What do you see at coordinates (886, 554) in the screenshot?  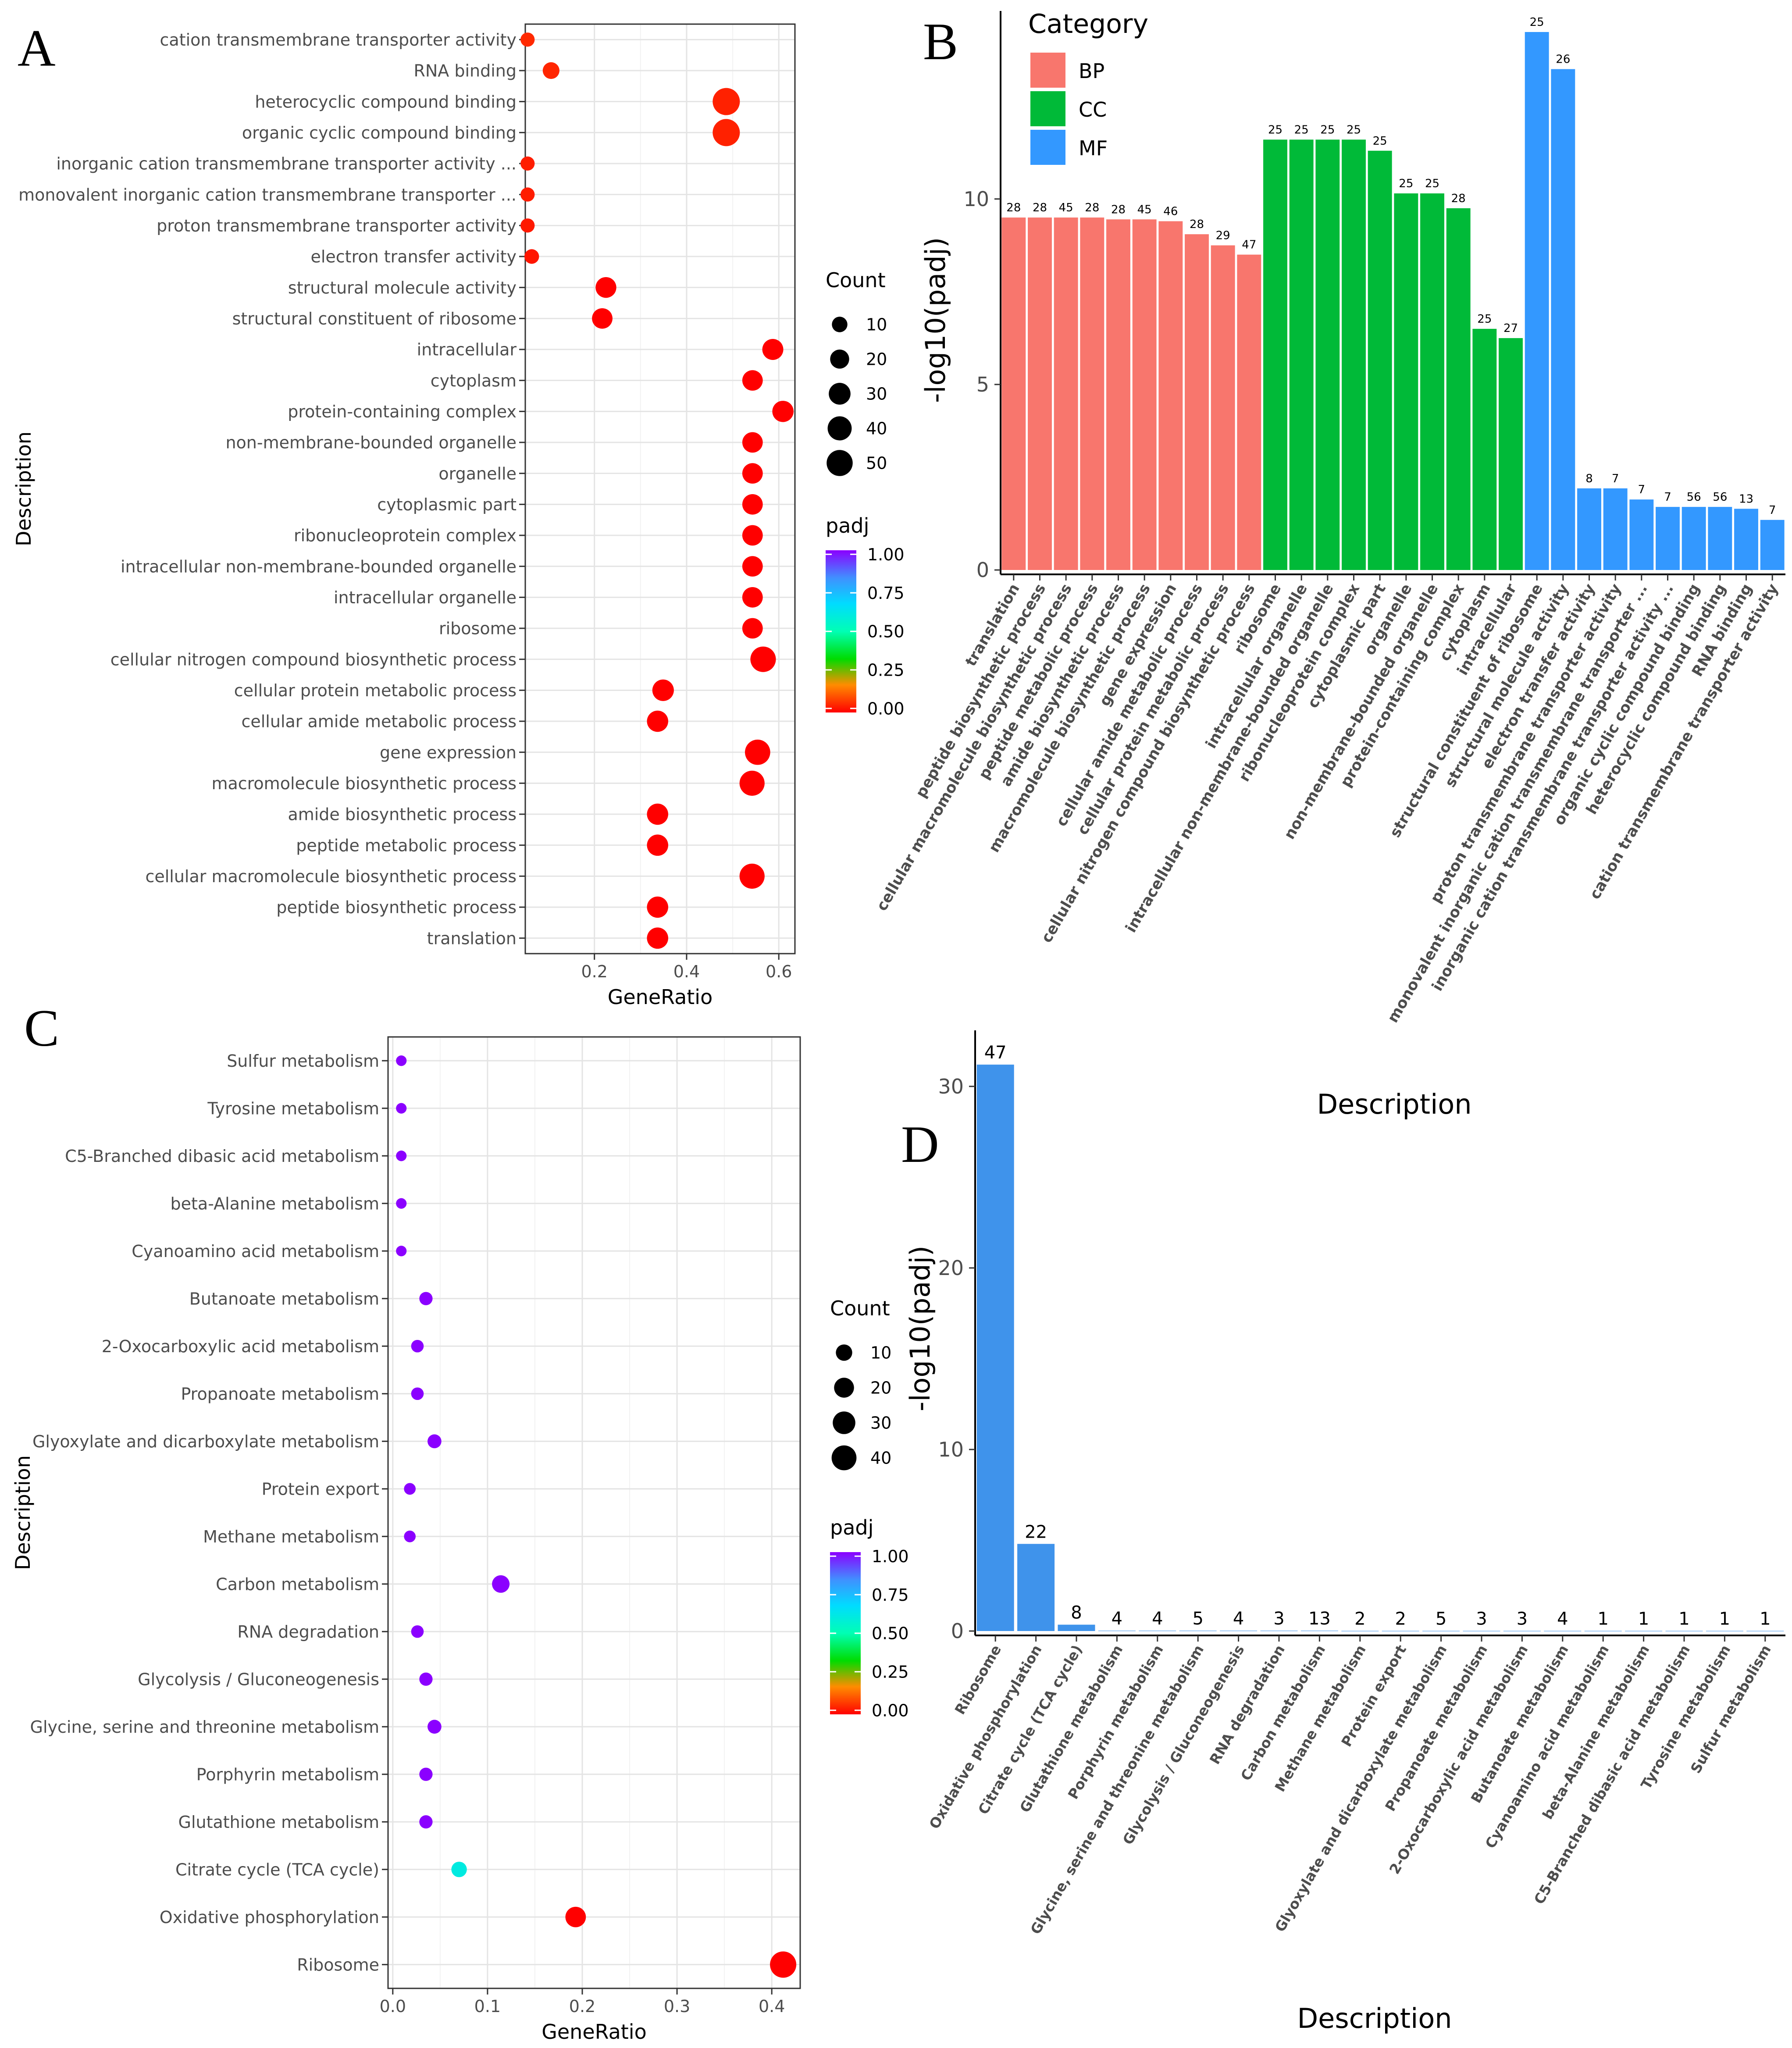 I see `color-legend-label: 1.00` at bounding box center [886, 554].